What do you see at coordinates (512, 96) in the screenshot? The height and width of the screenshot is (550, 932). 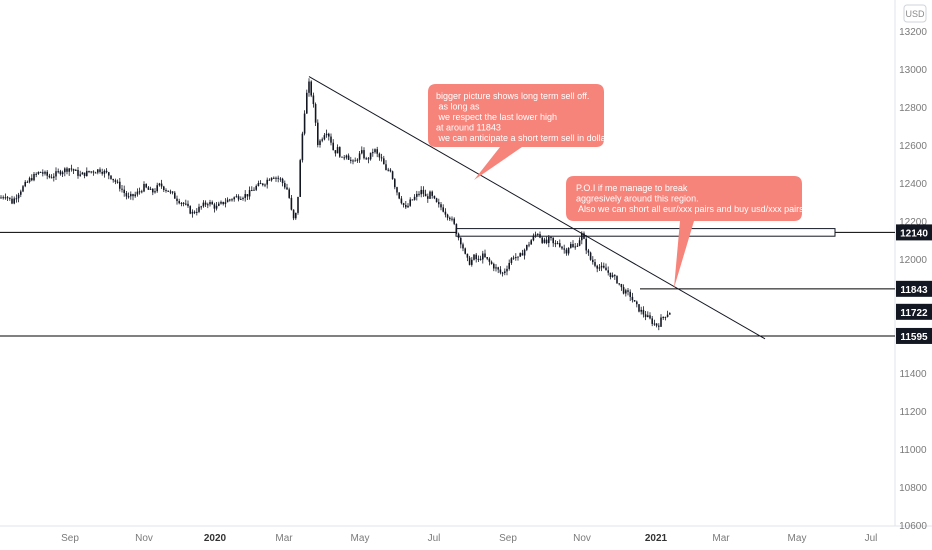 I see `note-line: bigger picture shows long term sell off.` at bounding box center [512, 96].